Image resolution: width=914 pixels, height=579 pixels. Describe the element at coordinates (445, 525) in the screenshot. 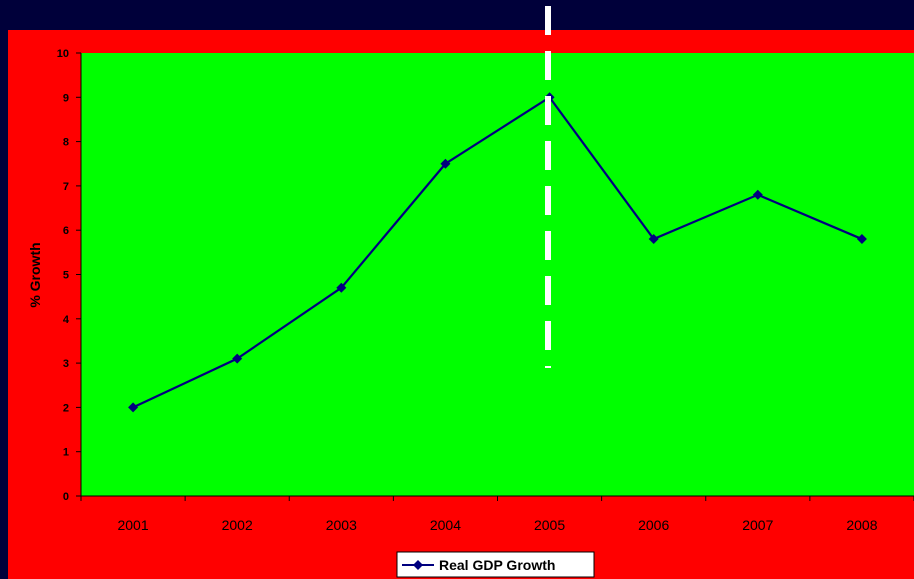

I see `x-tick-label: 2004` at that location.